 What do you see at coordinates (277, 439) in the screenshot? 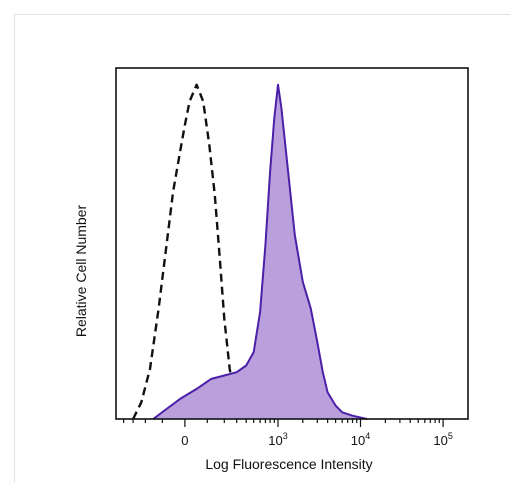
I see `x-tick-label: 10³` at bounding box center [277, 439].